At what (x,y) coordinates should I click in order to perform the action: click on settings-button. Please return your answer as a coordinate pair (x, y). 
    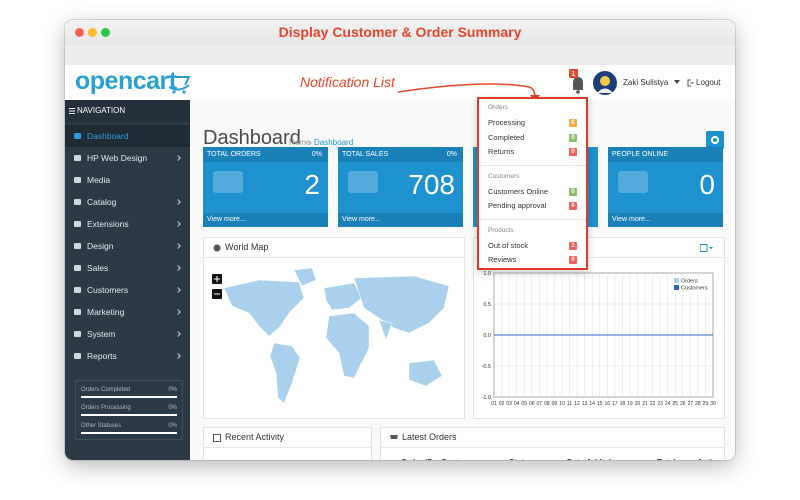
    Looking at the image, I should click on (715, 140).